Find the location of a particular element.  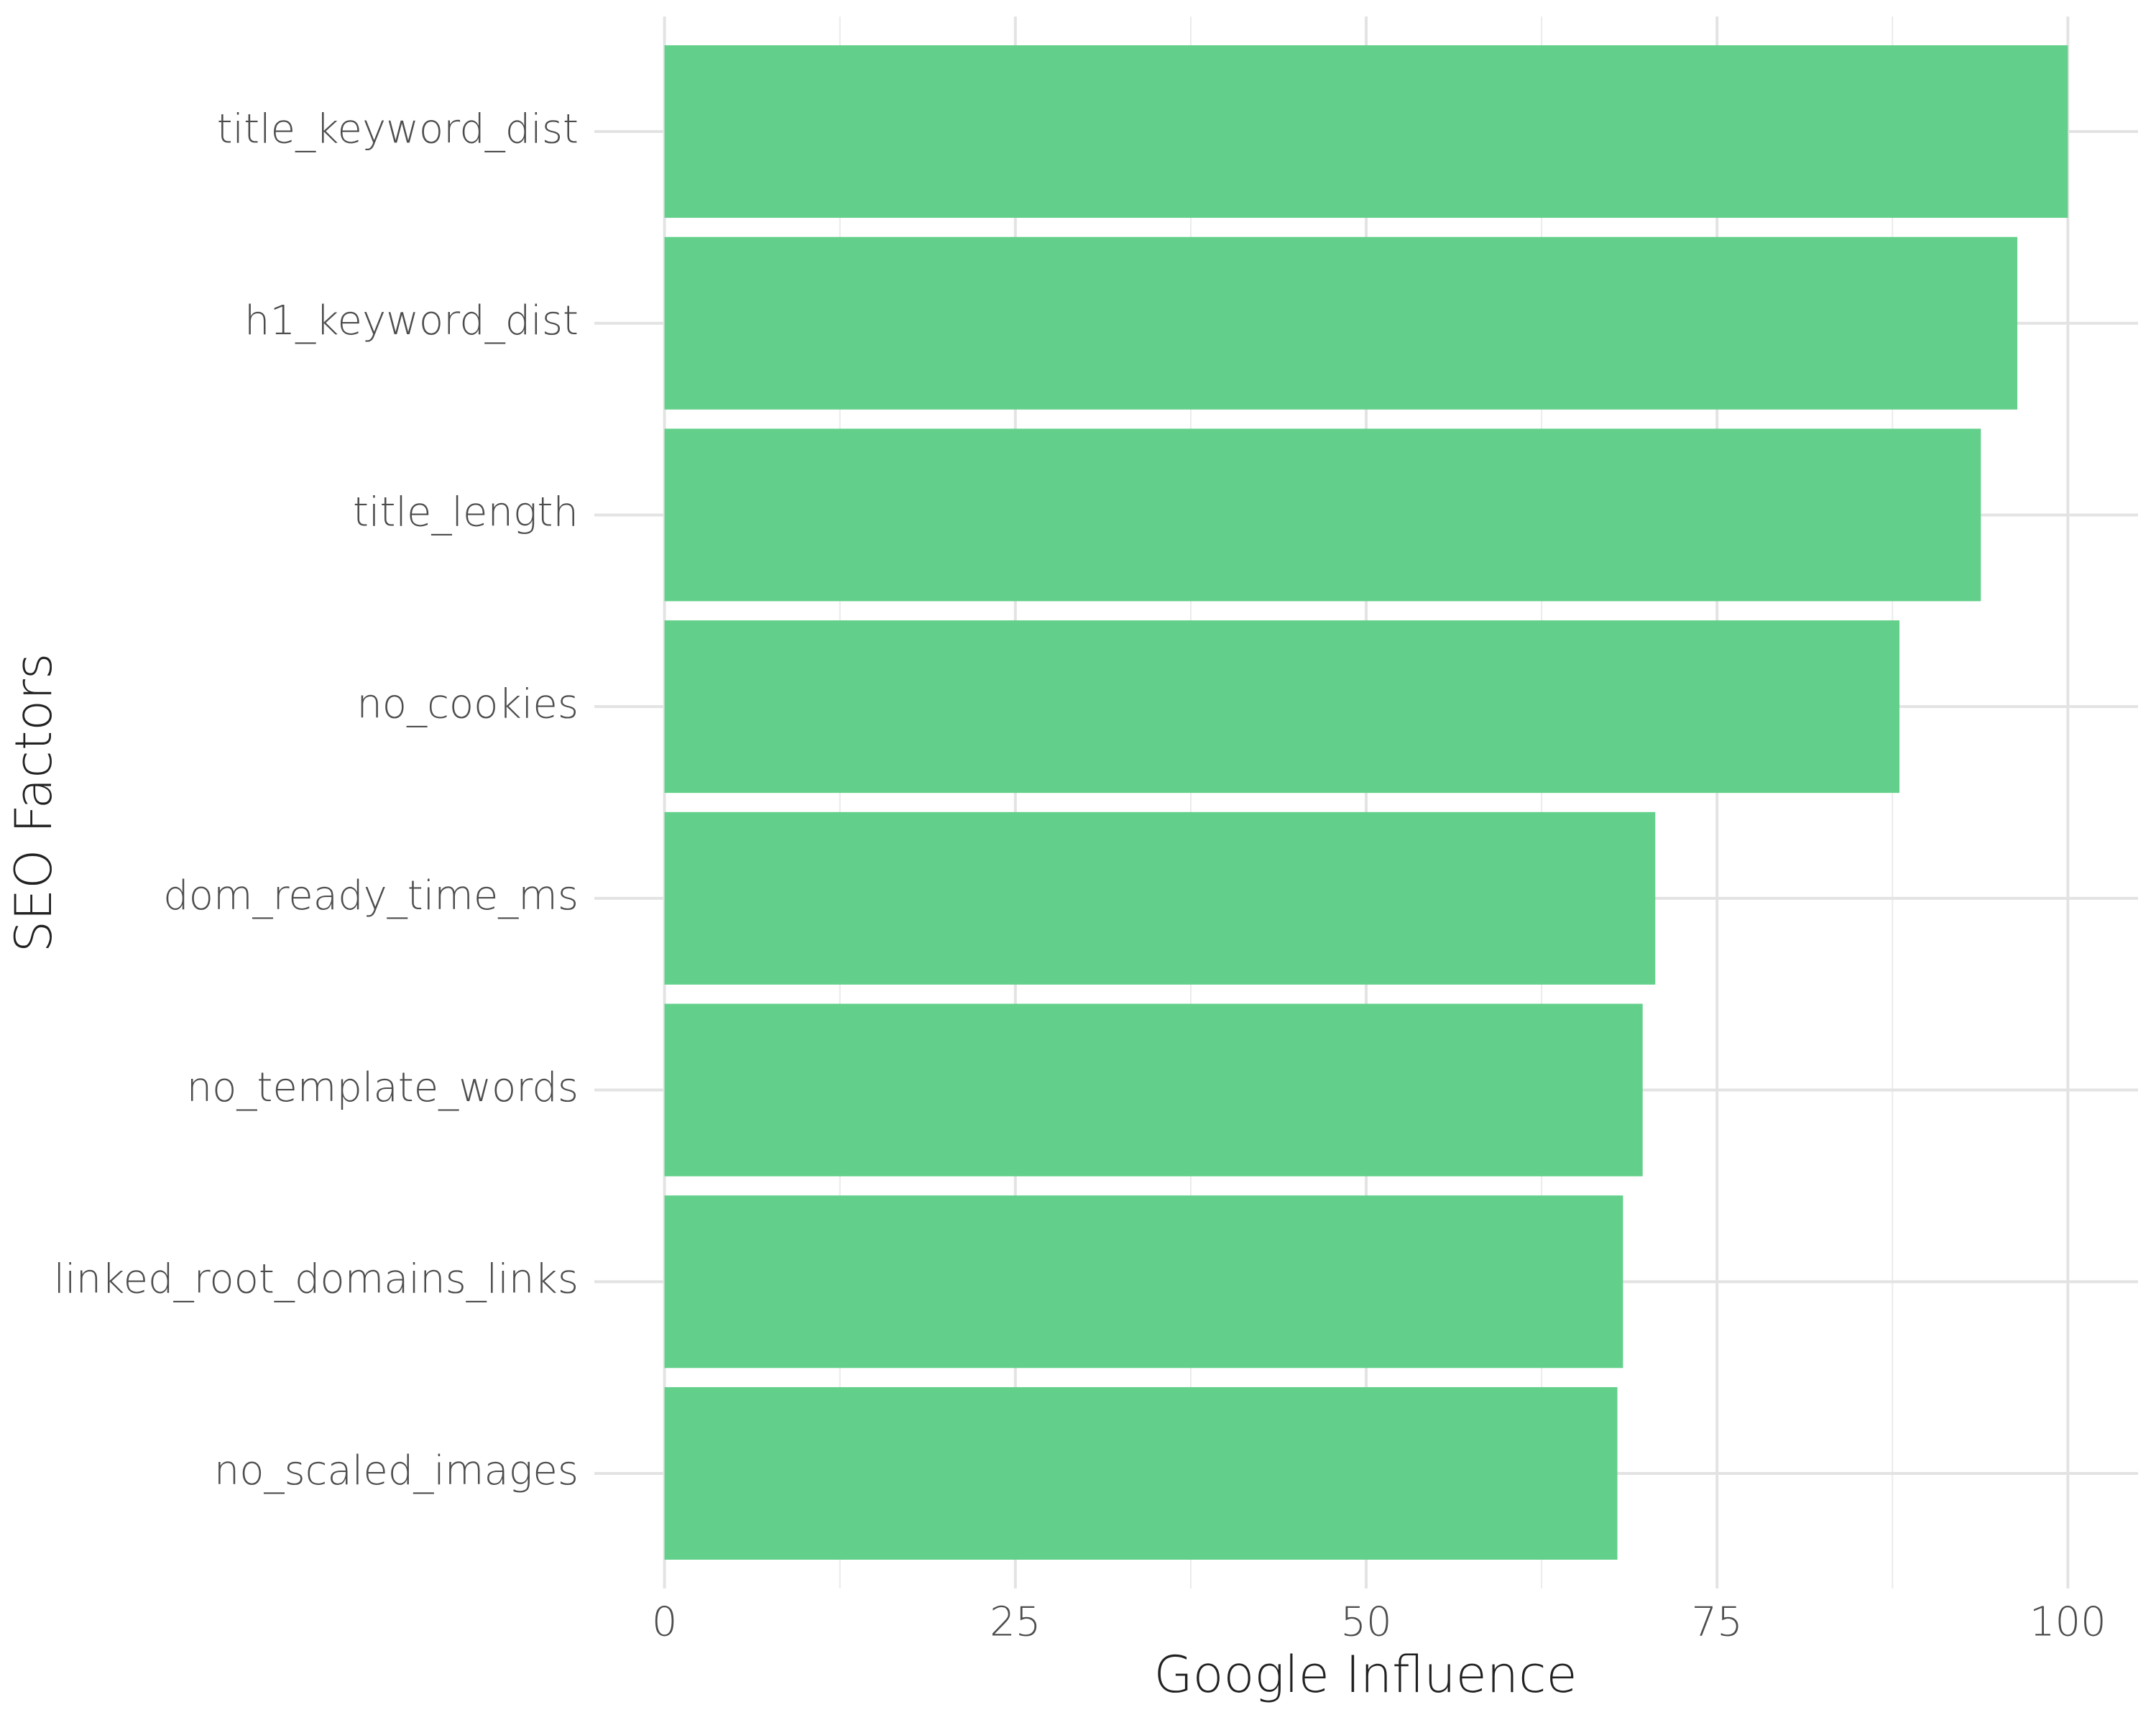

x-tick-label: 25 is located at coordinates (1015, 1621).